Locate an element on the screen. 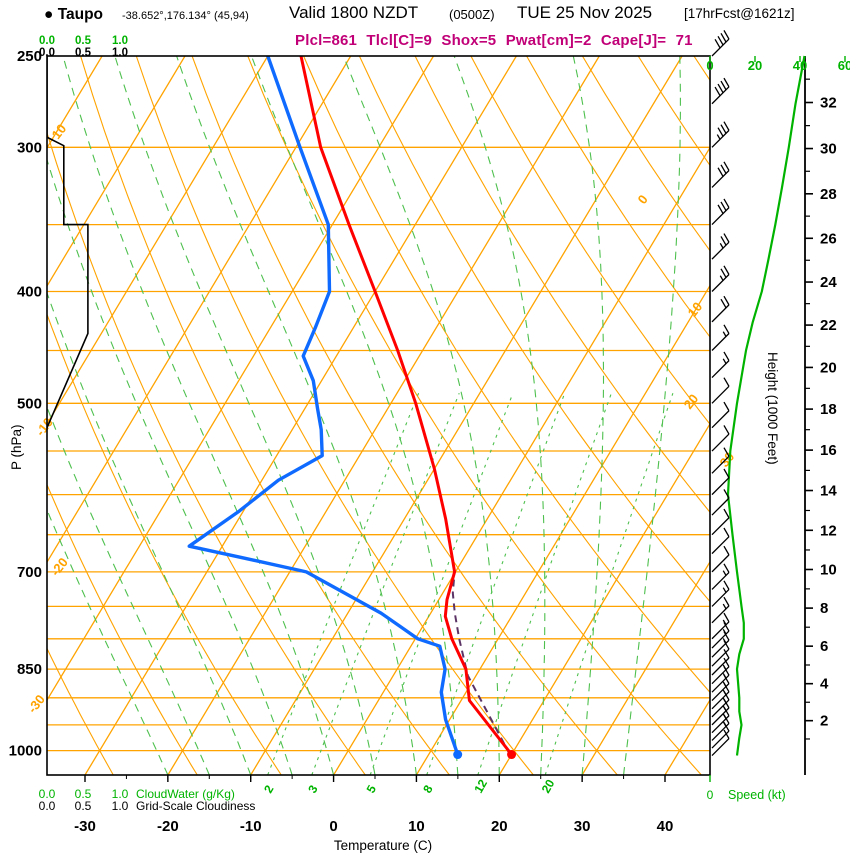 This screenshot has height=860, width=850. speed-tick-label: 0 is located at coordinates (709, 65).